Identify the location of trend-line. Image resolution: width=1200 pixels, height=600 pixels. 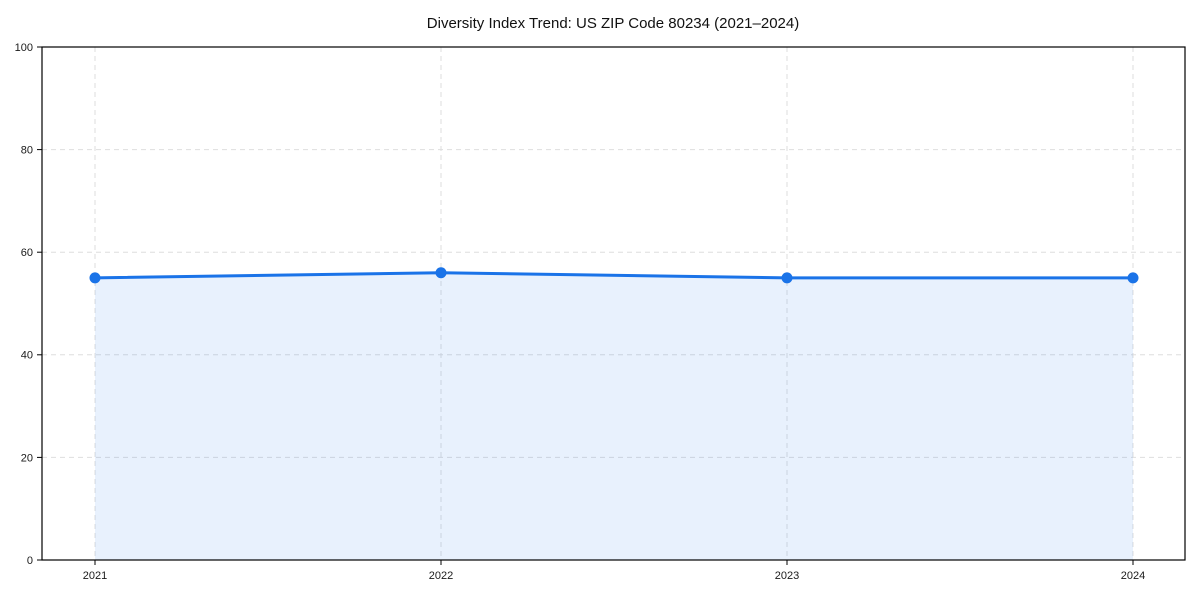
(614, 275).